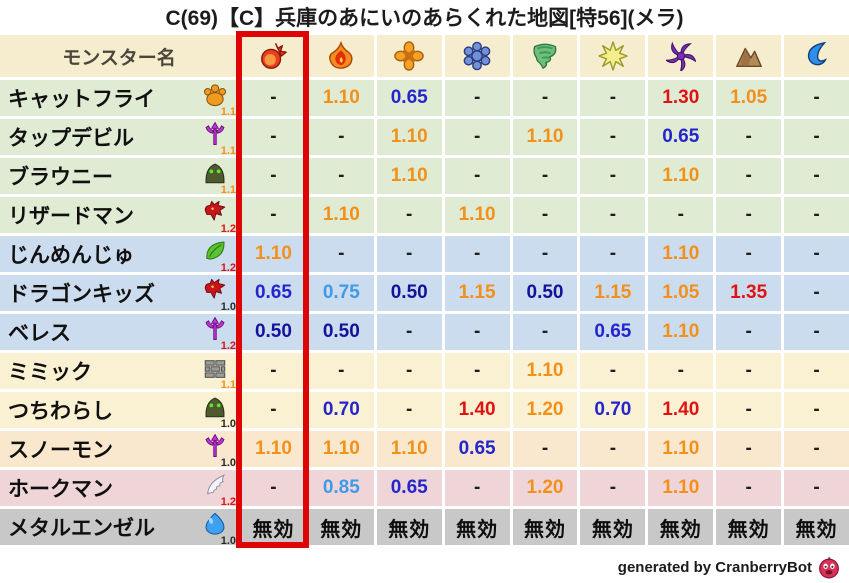 This screenshot has width=849, height=583. I want to click on monster-row-name: ホークマン 1.2, so click(119, 489).